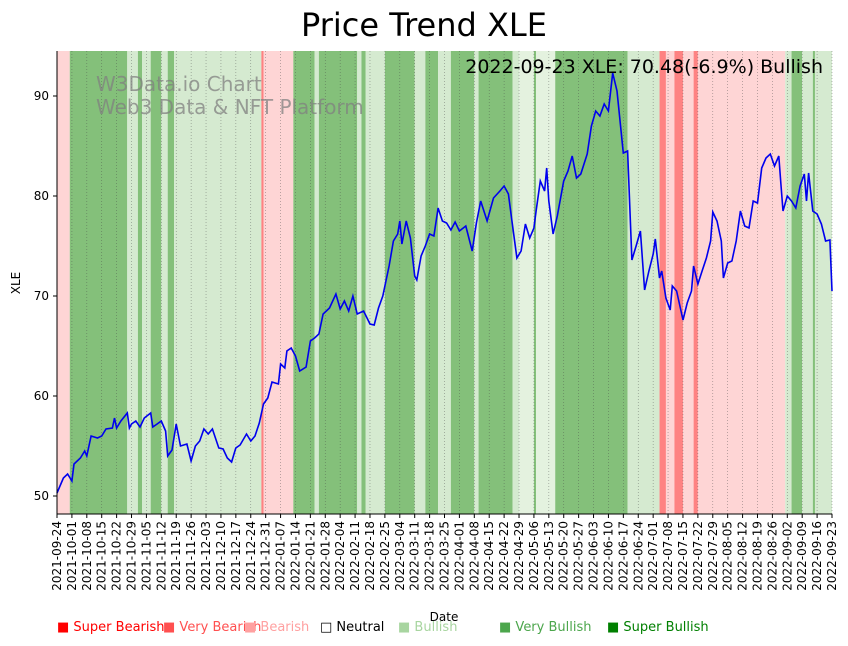 This screenshot has width=848, height=646. Describe the element at coordinates (644, 67) in the screenshot. I see `price-annotation: 2022-09-23 XLE: 70.48(-6.9%) Bullish` at that location.